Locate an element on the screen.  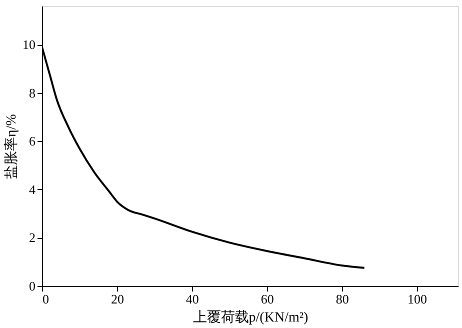
y-tick-label: 10 is located at coordinates (29, 44).